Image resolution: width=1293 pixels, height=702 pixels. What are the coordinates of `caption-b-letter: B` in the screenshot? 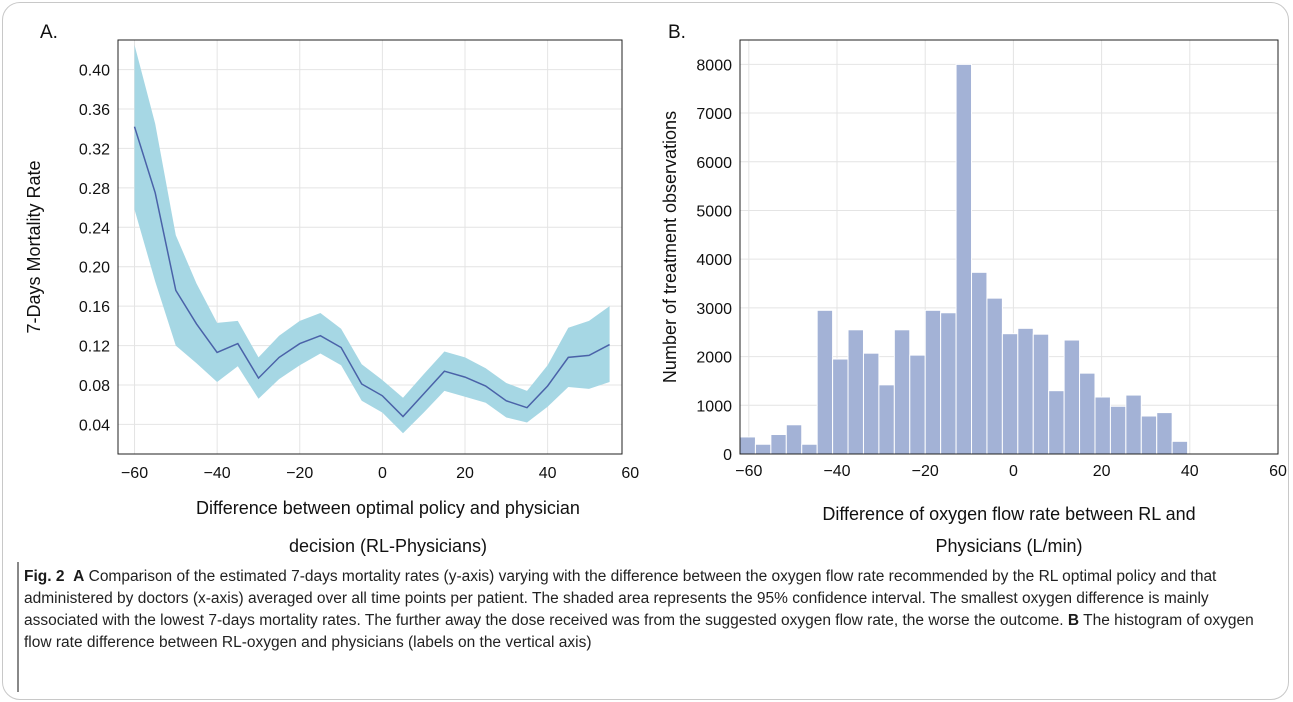 It's located at (1073, 620).